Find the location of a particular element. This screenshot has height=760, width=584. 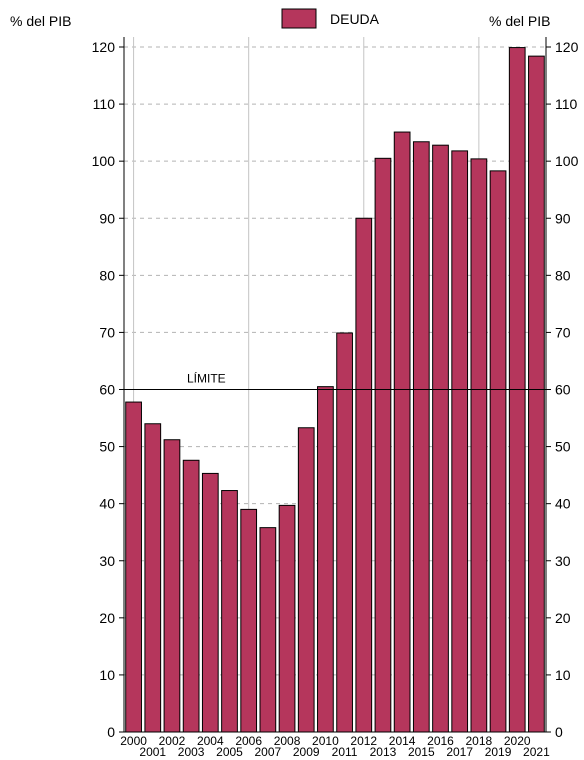

x-tick-label-2009: 2009 is located at coordinates (306, 752).